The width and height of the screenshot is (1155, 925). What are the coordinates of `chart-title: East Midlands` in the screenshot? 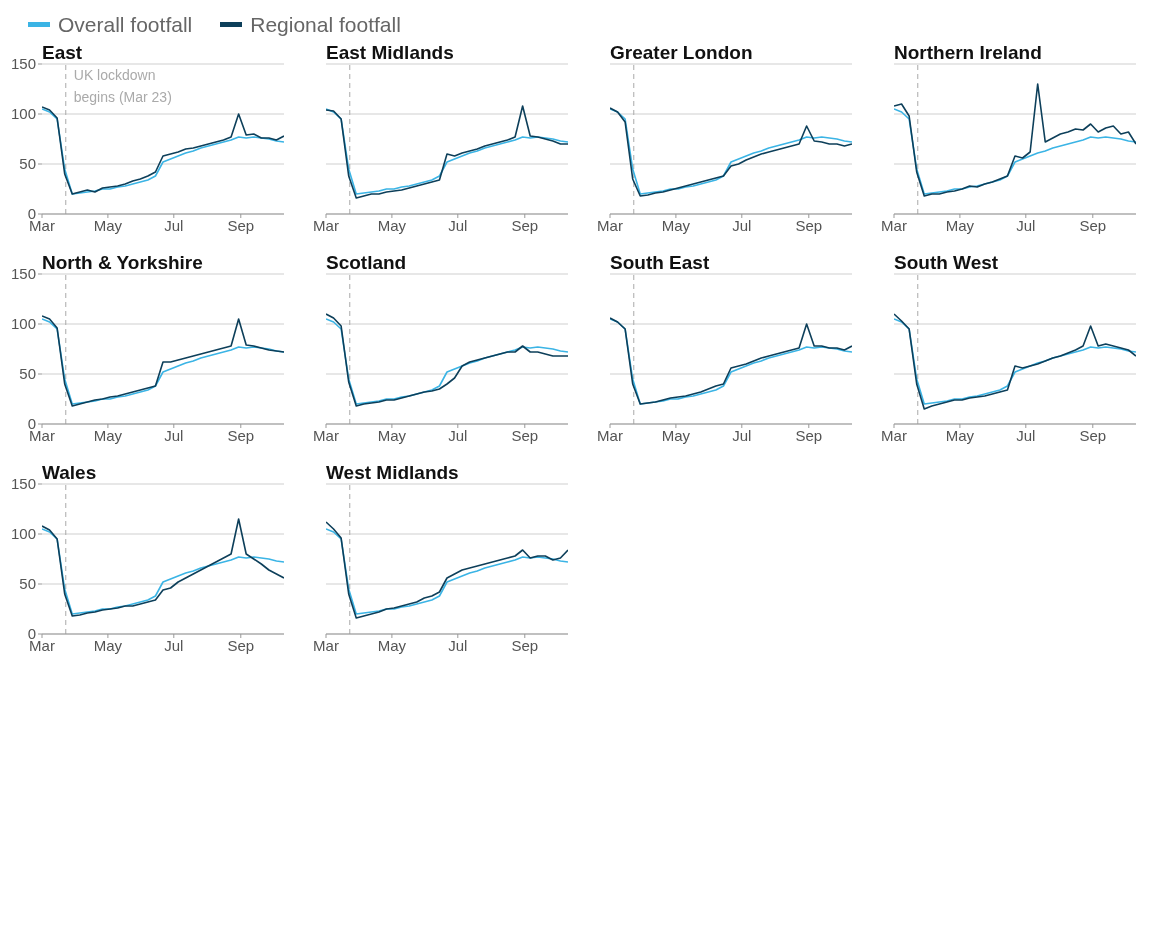 It's located at (390, 53).